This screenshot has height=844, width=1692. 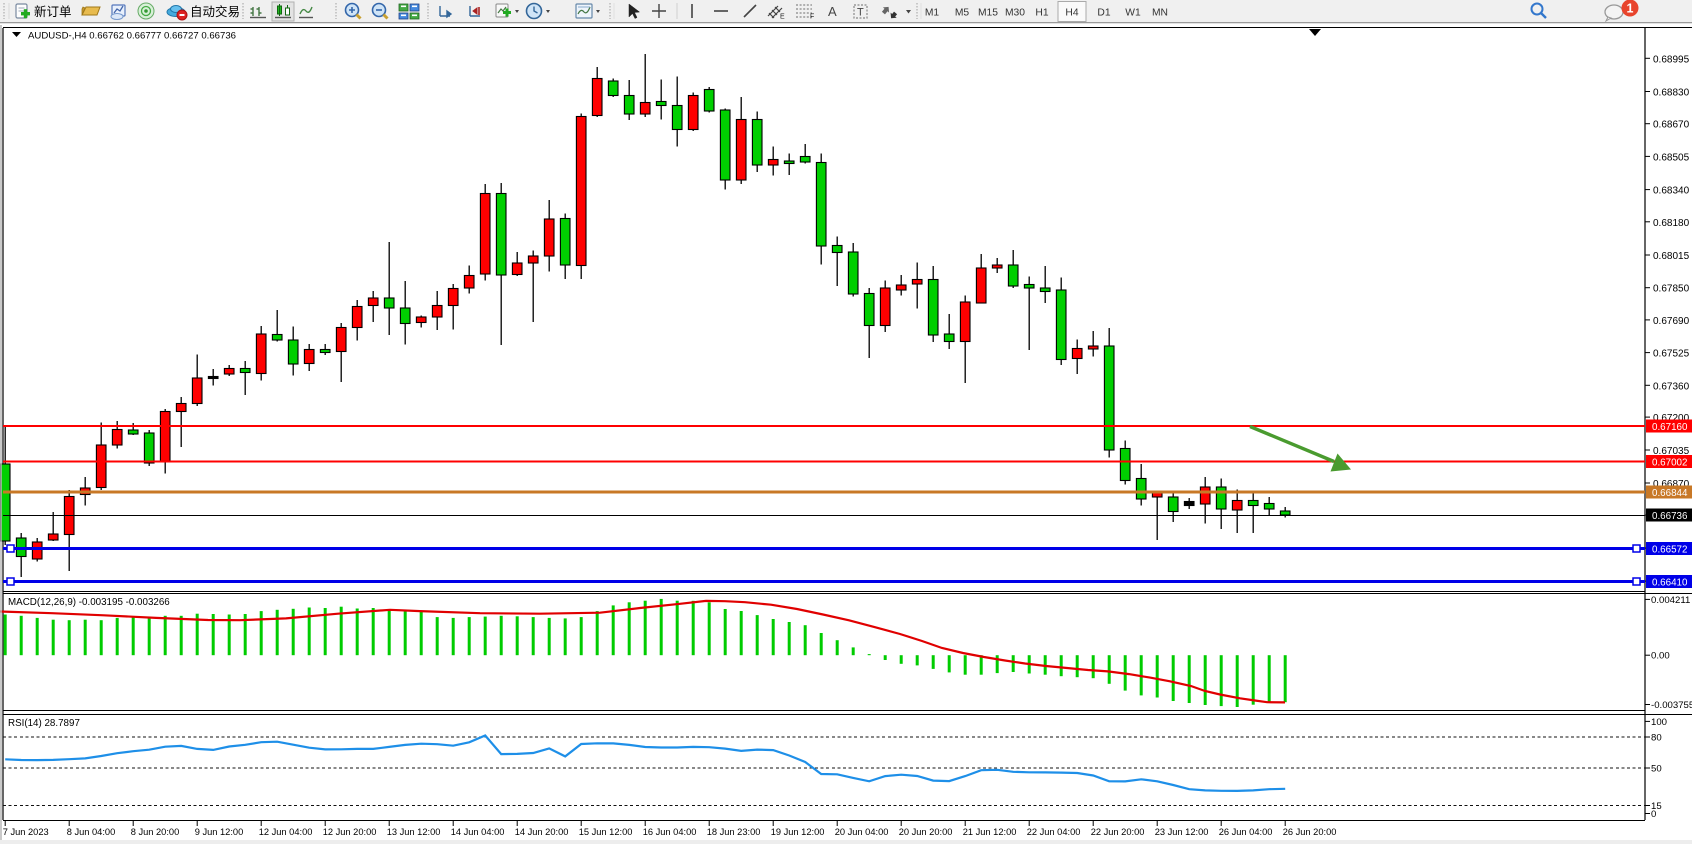 What do you see at coordinates (862, 832) in the screenshot?
I see `svg-text: 20 Jun 04:00` at bounding box center [862, 832].